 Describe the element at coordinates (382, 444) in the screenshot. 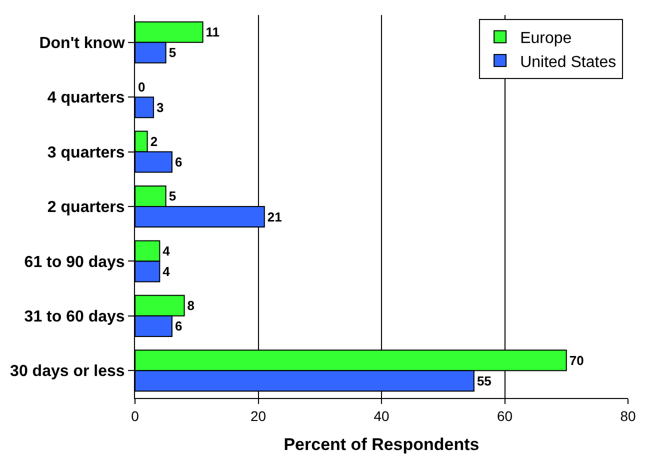

I see `x-axis-title: Percent of Respondents` at that location.